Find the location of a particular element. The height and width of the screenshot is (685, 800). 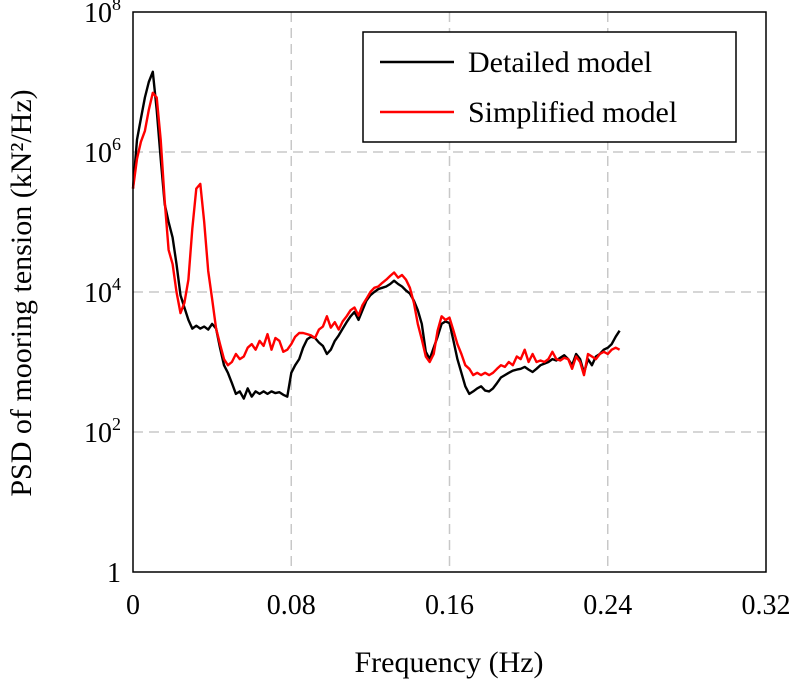

y-tick-label: 108 is located at coordinates (102, 14).